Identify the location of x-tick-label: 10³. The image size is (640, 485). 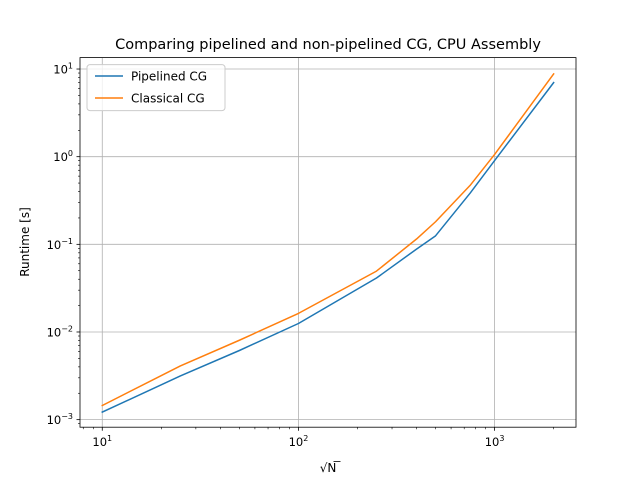
(495, 441).